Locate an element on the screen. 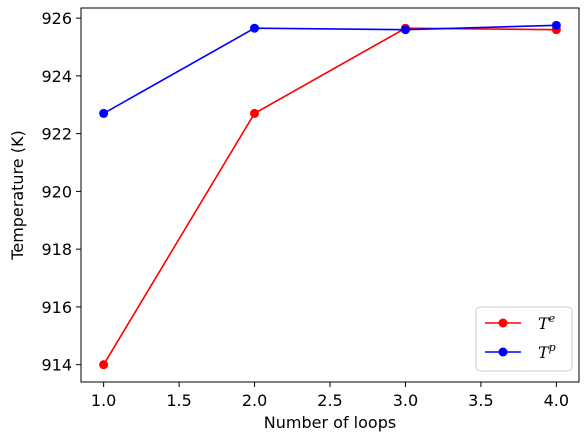 This screenshot has height=442, width=587. y-tick-label: 914 is located at coordinates (56, 365).